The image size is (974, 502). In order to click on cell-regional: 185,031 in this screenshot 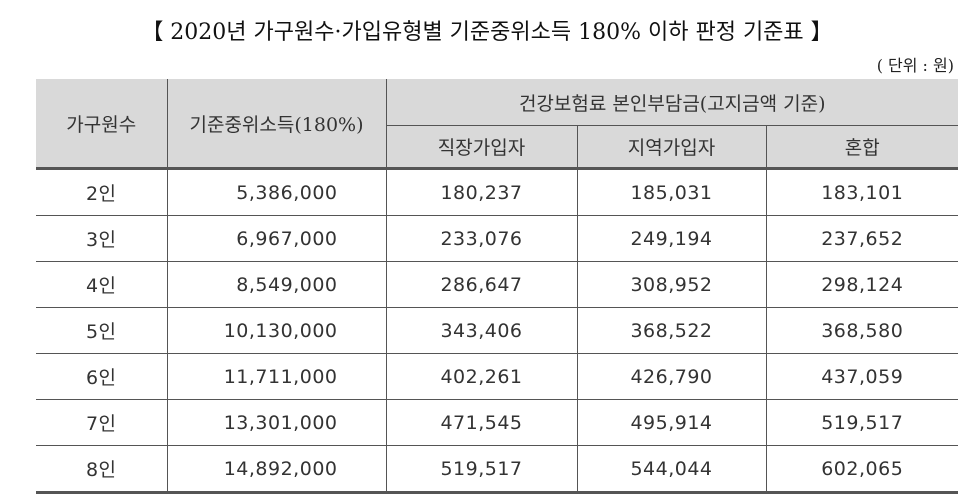, I will do `click(671, 192)`.